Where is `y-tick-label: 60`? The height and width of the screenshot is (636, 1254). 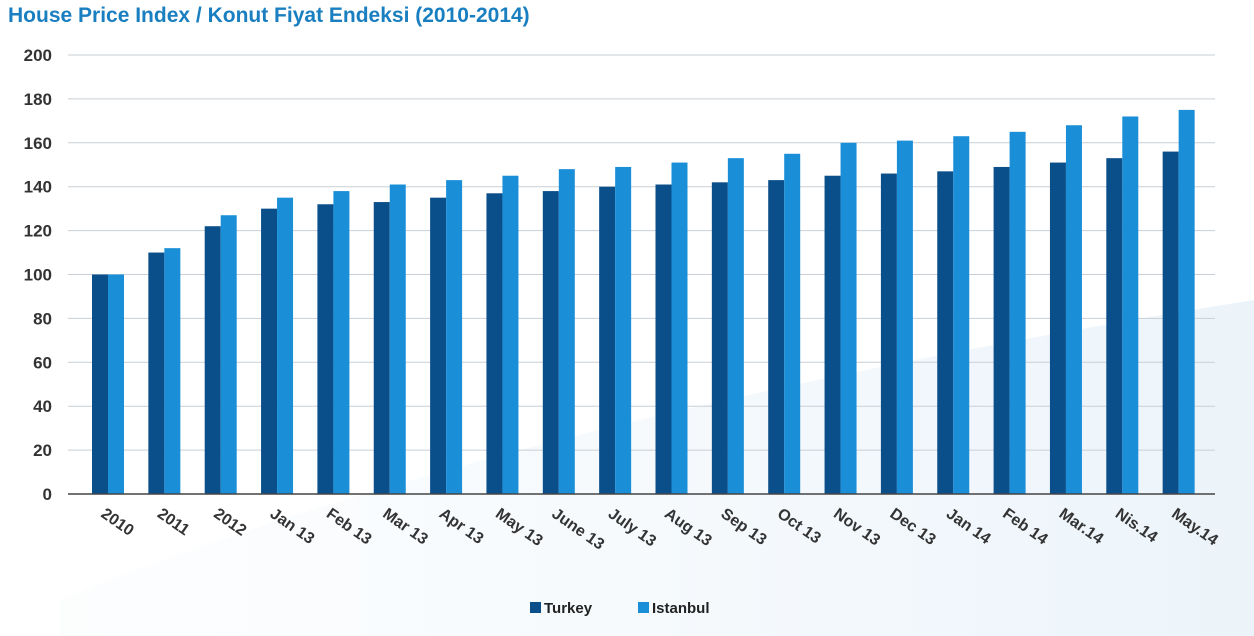 y-tick-label: 60 is located at coordinates (42, 362).